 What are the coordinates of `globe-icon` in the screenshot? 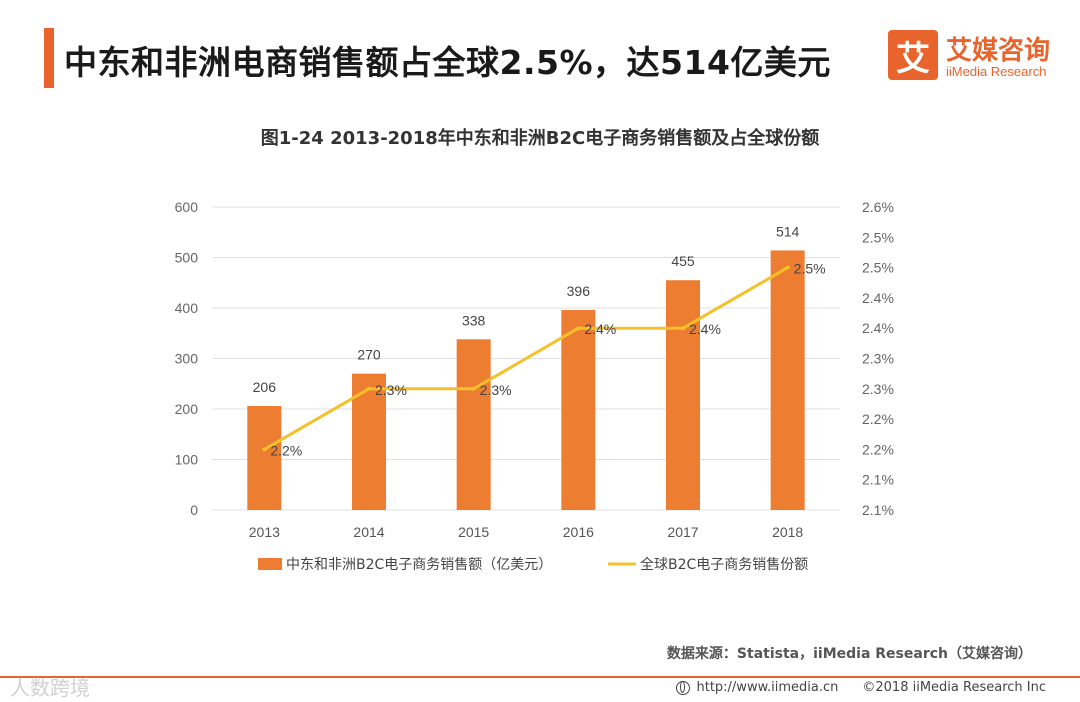 It's located at (683, 687).